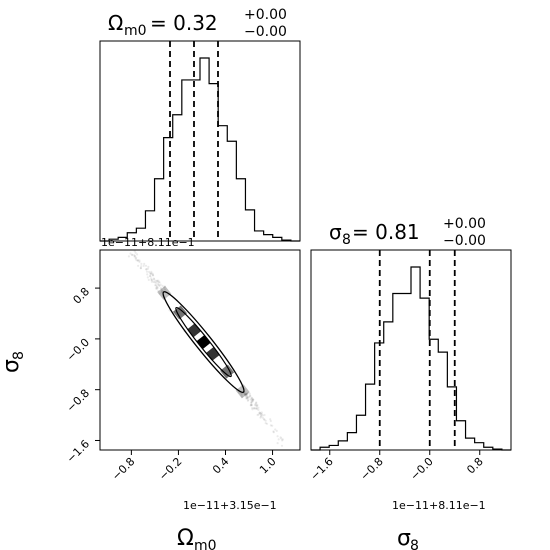  What do you see at coordinates (221, 466) in the screenshot?
I see `omega-m0-x-tick-label: 0.4` at bounding box center [221, 466].